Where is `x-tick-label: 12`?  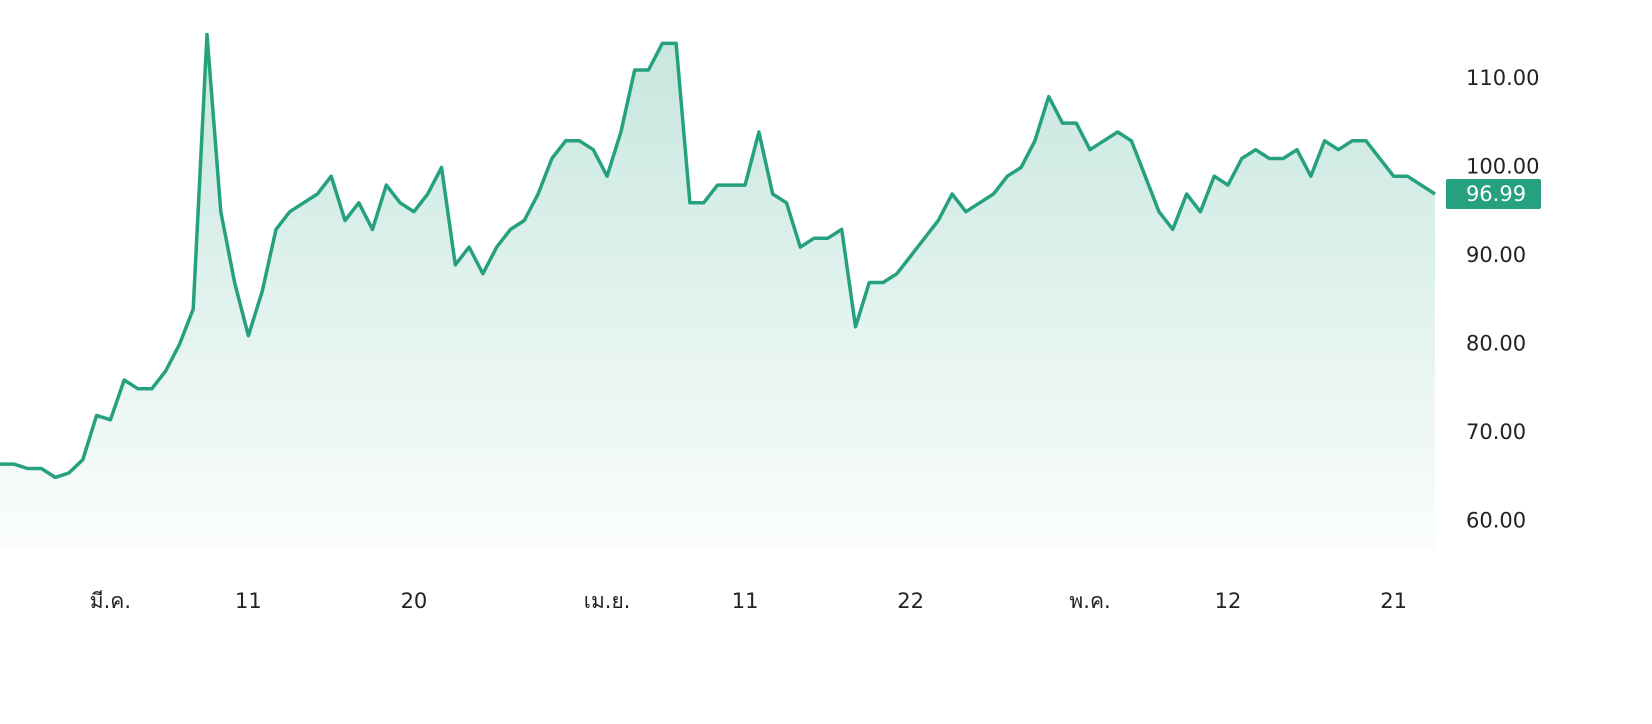 x-tick-label: 12 is located at coordinates (1228, 601).